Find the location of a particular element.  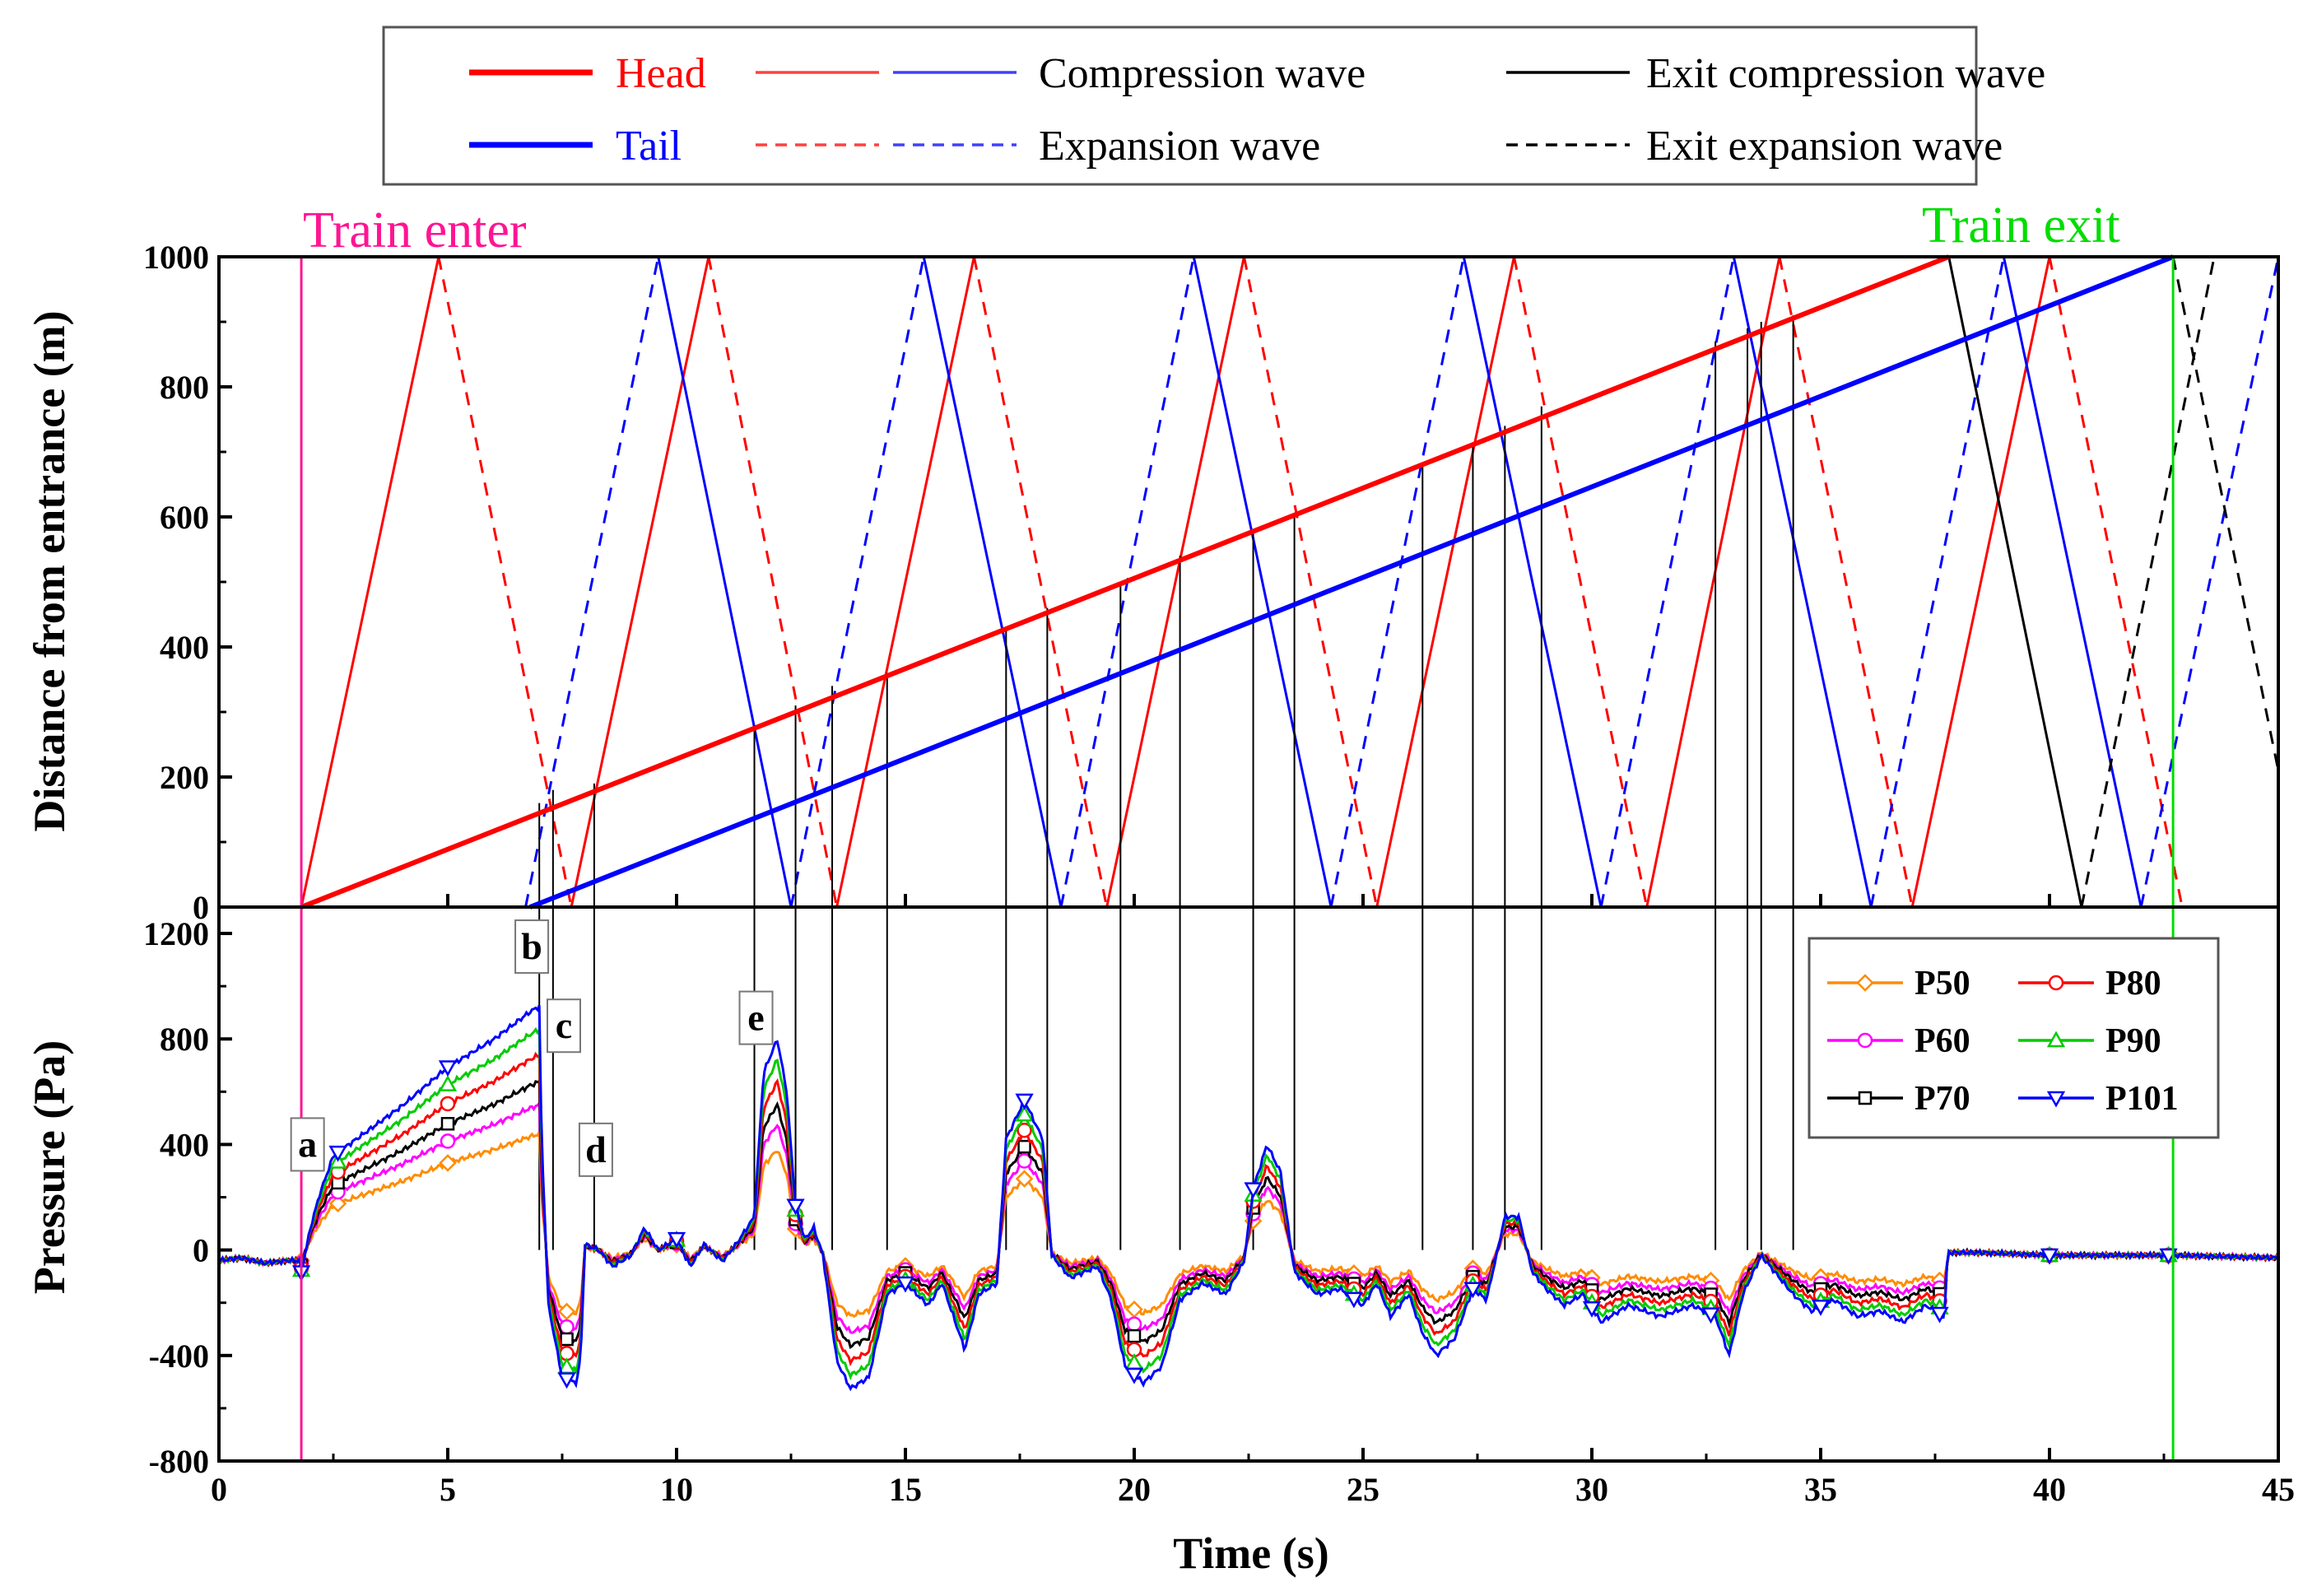

legend-label-p90: P90 is located at coordinates (2133, 1041).